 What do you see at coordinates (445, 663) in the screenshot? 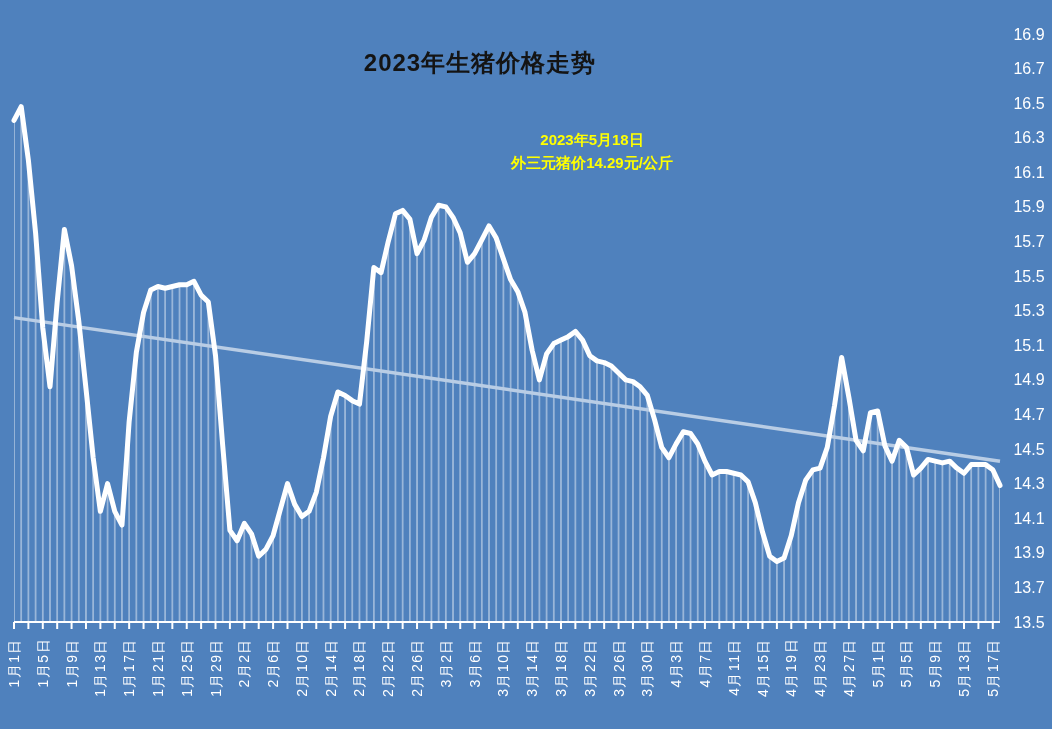
I see `x-tick-label: 3月2日` at bounding box center [445, 663].